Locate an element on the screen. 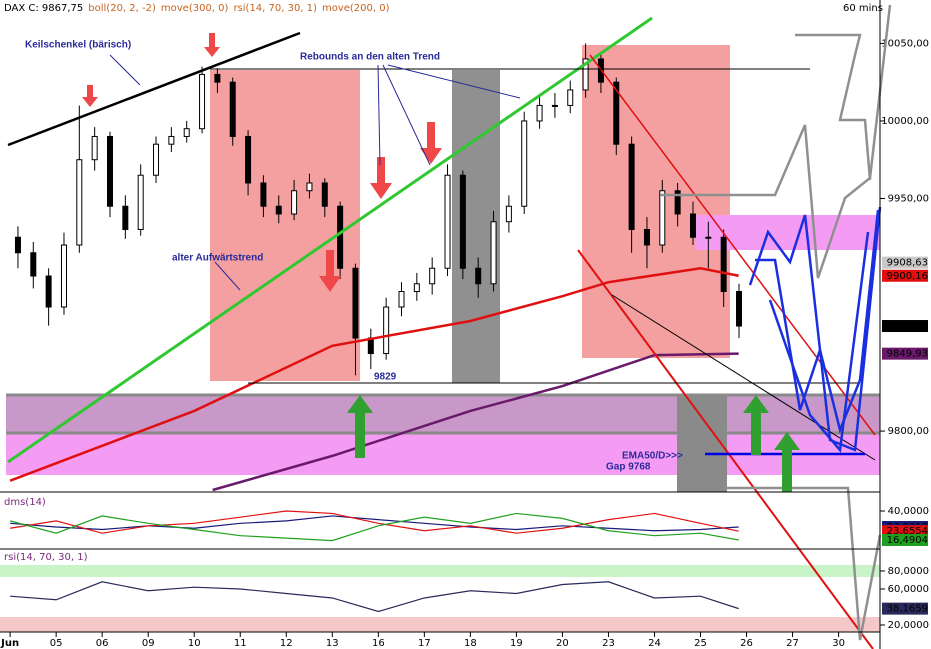 Image resolution: width=931 pixels, height=649 pixels. x-tick-label: 16 is located at coordinates (378, 643).